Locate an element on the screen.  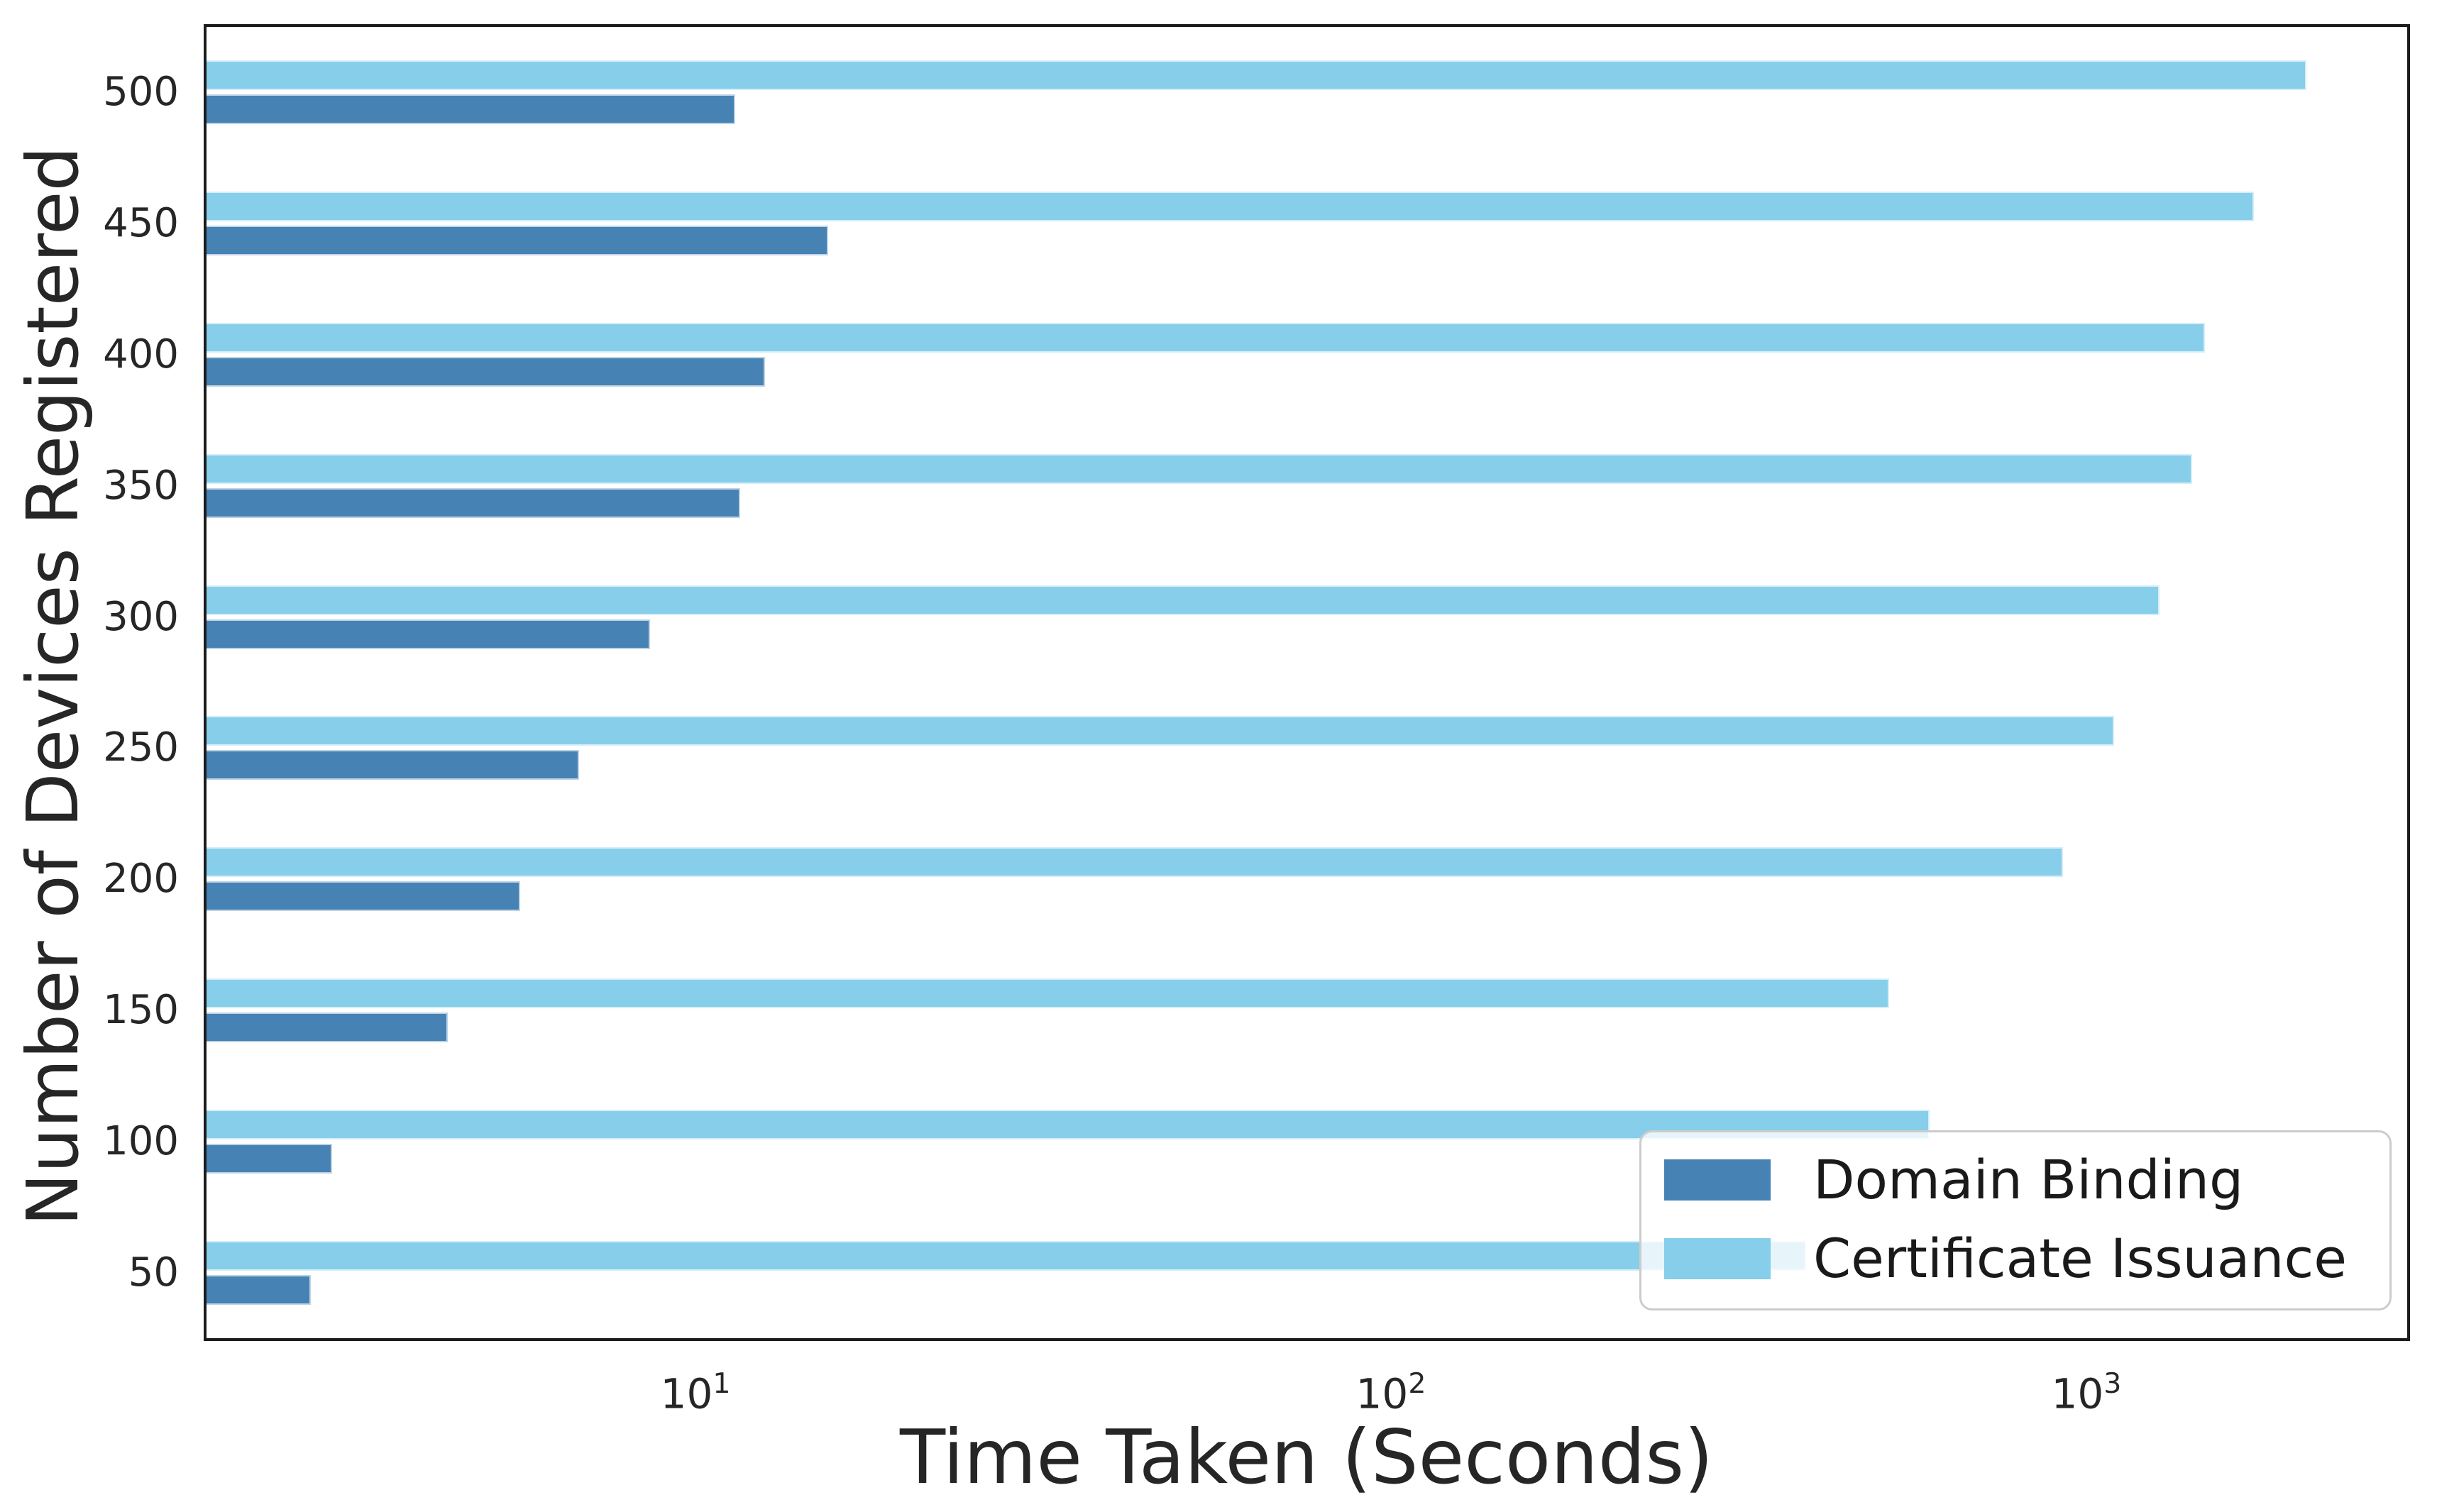
x-axis-title: Time Taken (Seconds) is located at coordinates (1306, 1457).